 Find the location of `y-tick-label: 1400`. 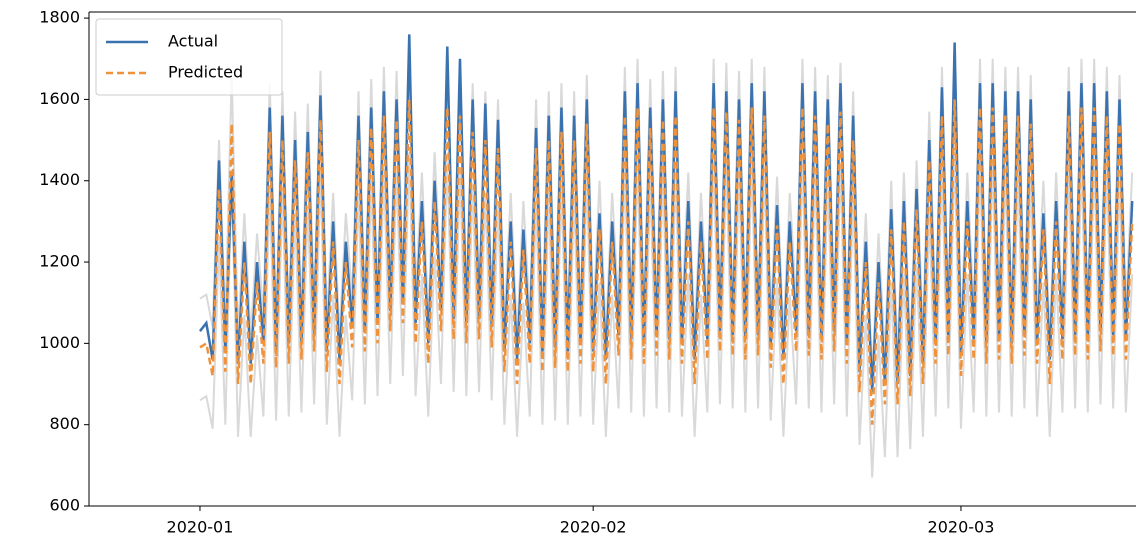

y-tick-label: 1400 is located at coordinates (59, 179).